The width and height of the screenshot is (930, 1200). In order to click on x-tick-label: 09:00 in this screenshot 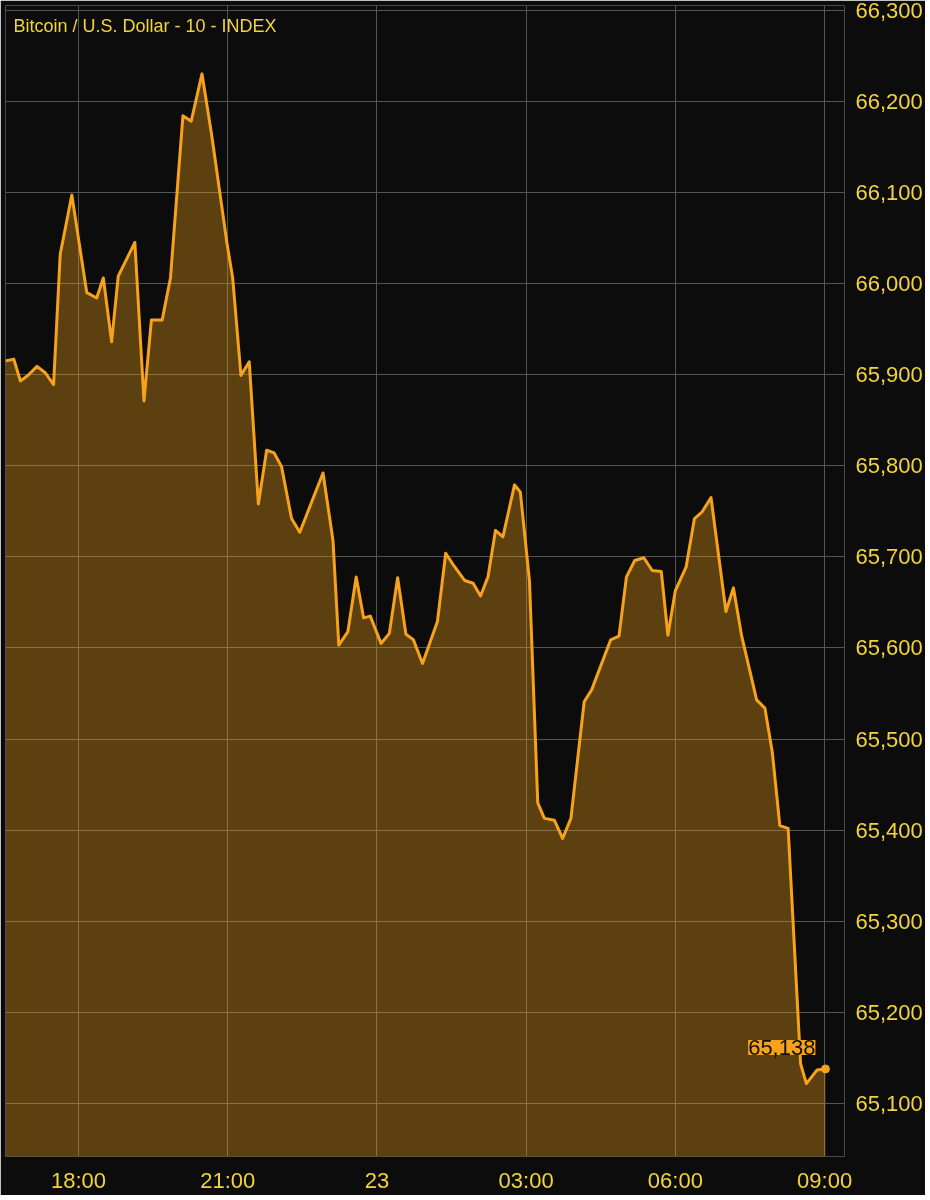, I will do `click(825, 1180)`.